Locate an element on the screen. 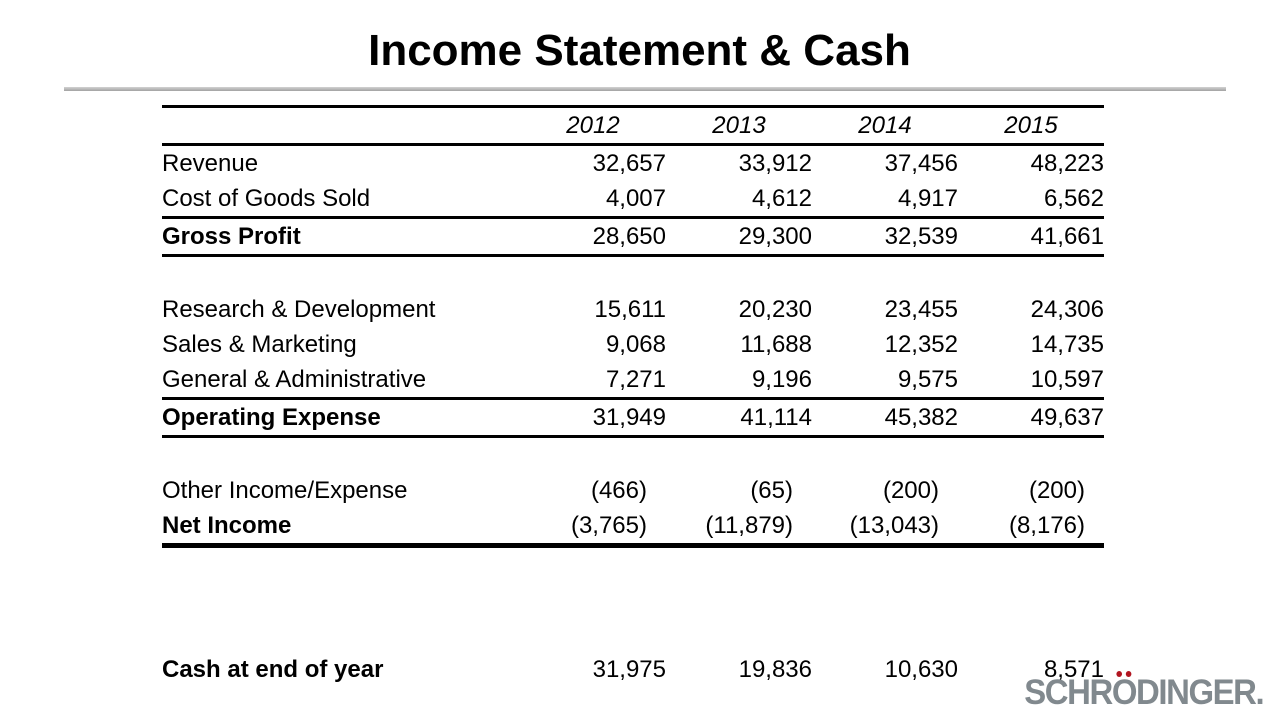 This screenshot has height=720, width=1279. row-label: Research & Development is located at coordinates (299, 309).